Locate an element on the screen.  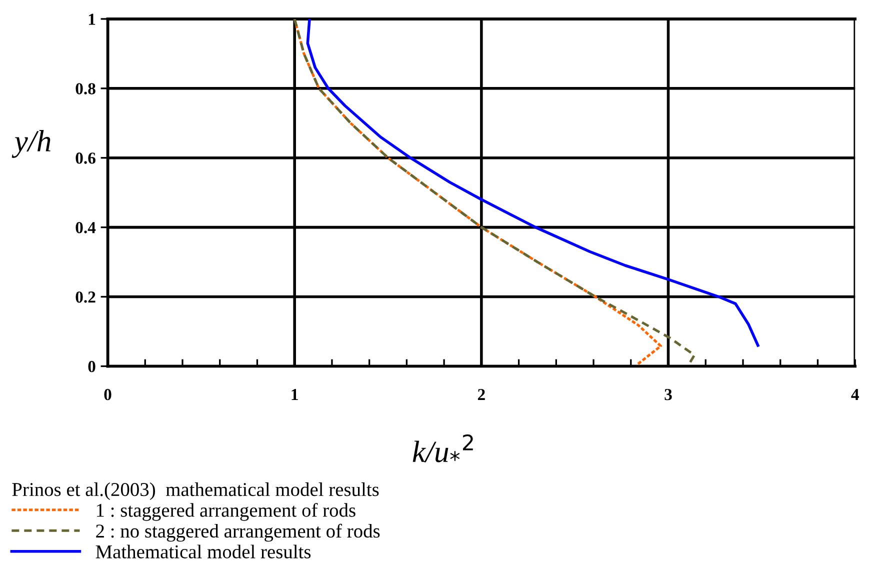
x-tick-label: 3 is located at coordinates (668, 394).